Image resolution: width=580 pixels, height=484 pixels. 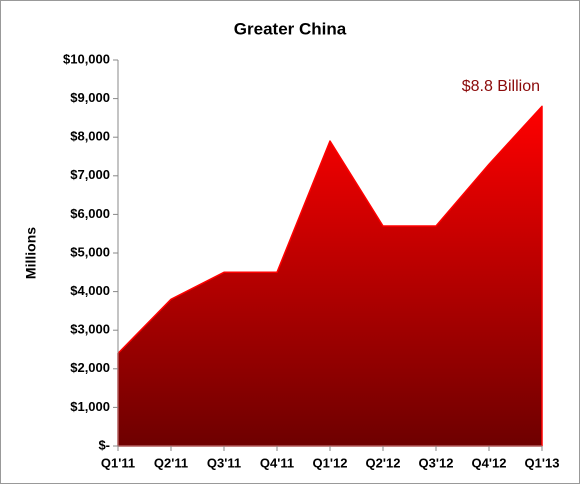 What do you see at coordinates (489, 462) in the screenshot?
I see `x-tick-label: Q4'12` at bounding box center [489, 462].